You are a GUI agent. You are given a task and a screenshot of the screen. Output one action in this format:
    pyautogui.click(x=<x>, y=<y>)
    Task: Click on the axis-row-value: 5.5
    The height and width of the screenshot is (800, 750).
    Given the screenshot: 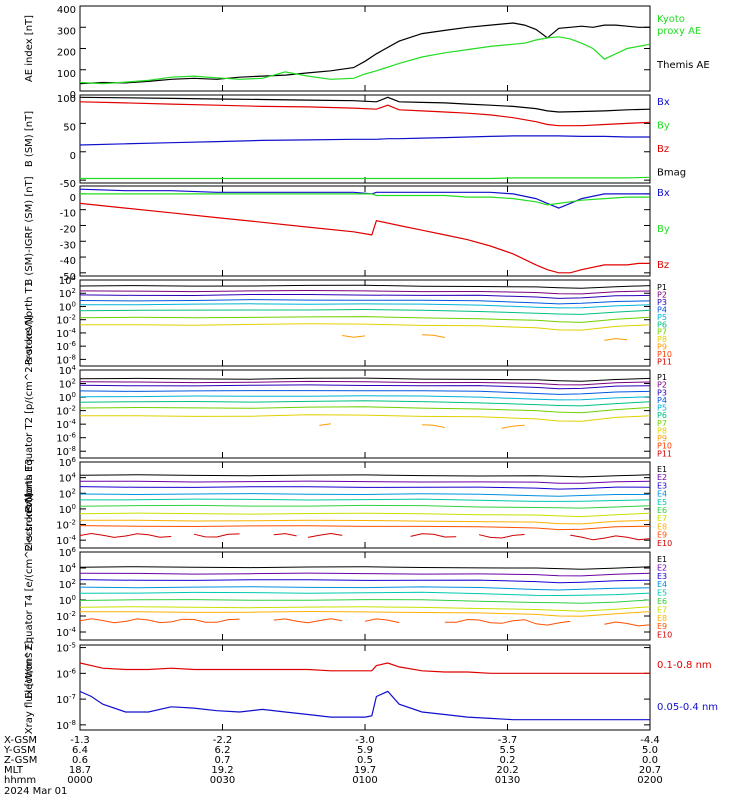 What is the action you would take?
    pyautogui.click(x=508, y=750)
    